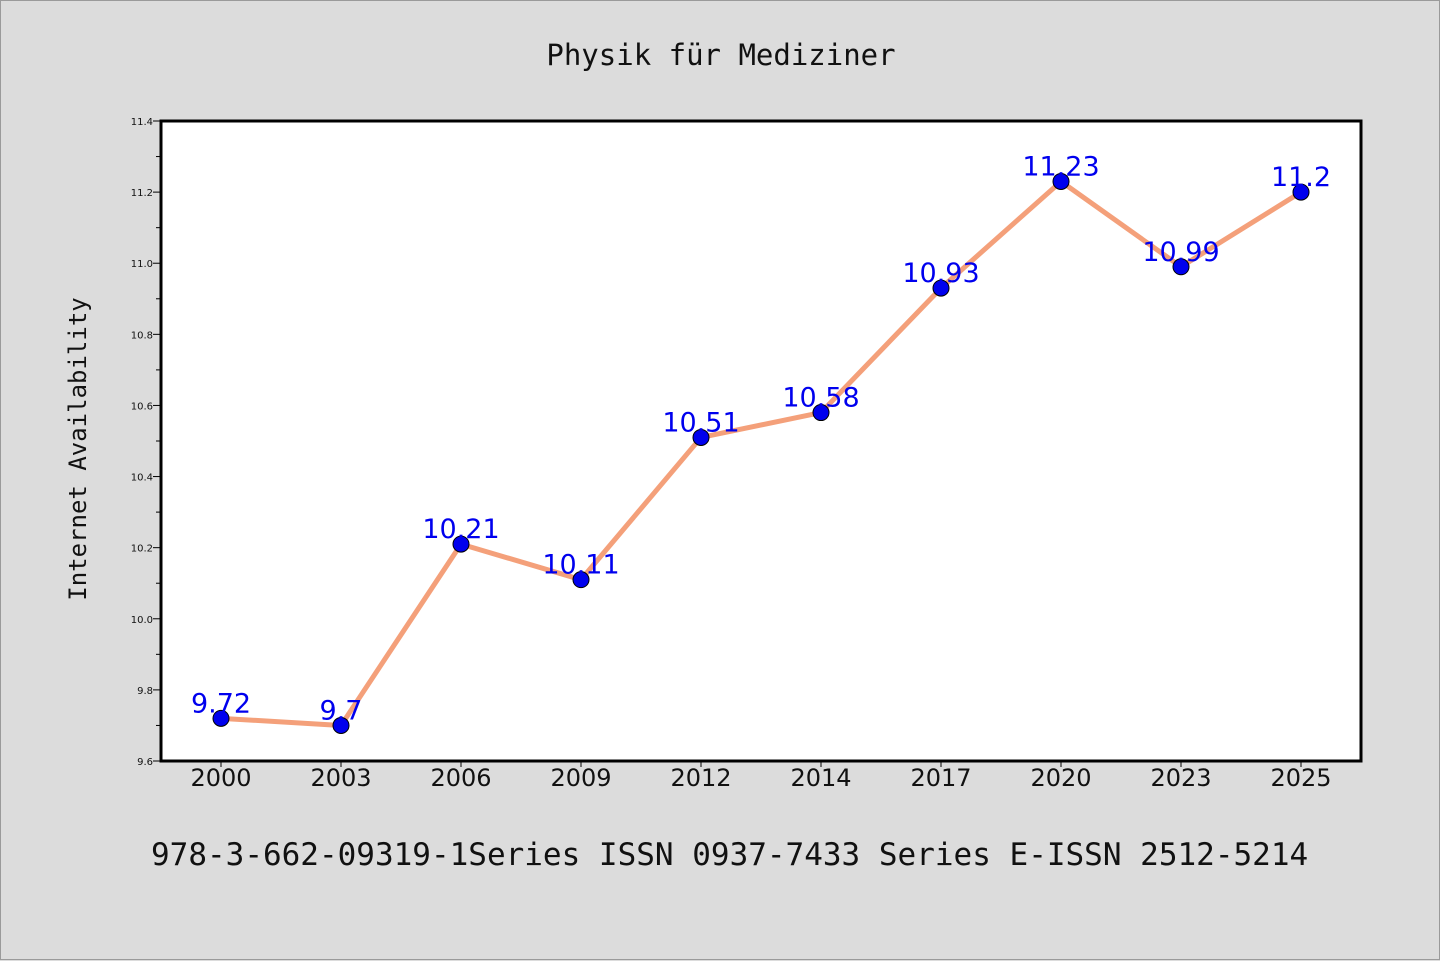  What do you see at coordinates (220, 778) in the screenshot?
I see `x-tick-label: 2000` at bounding box center [220, 778].